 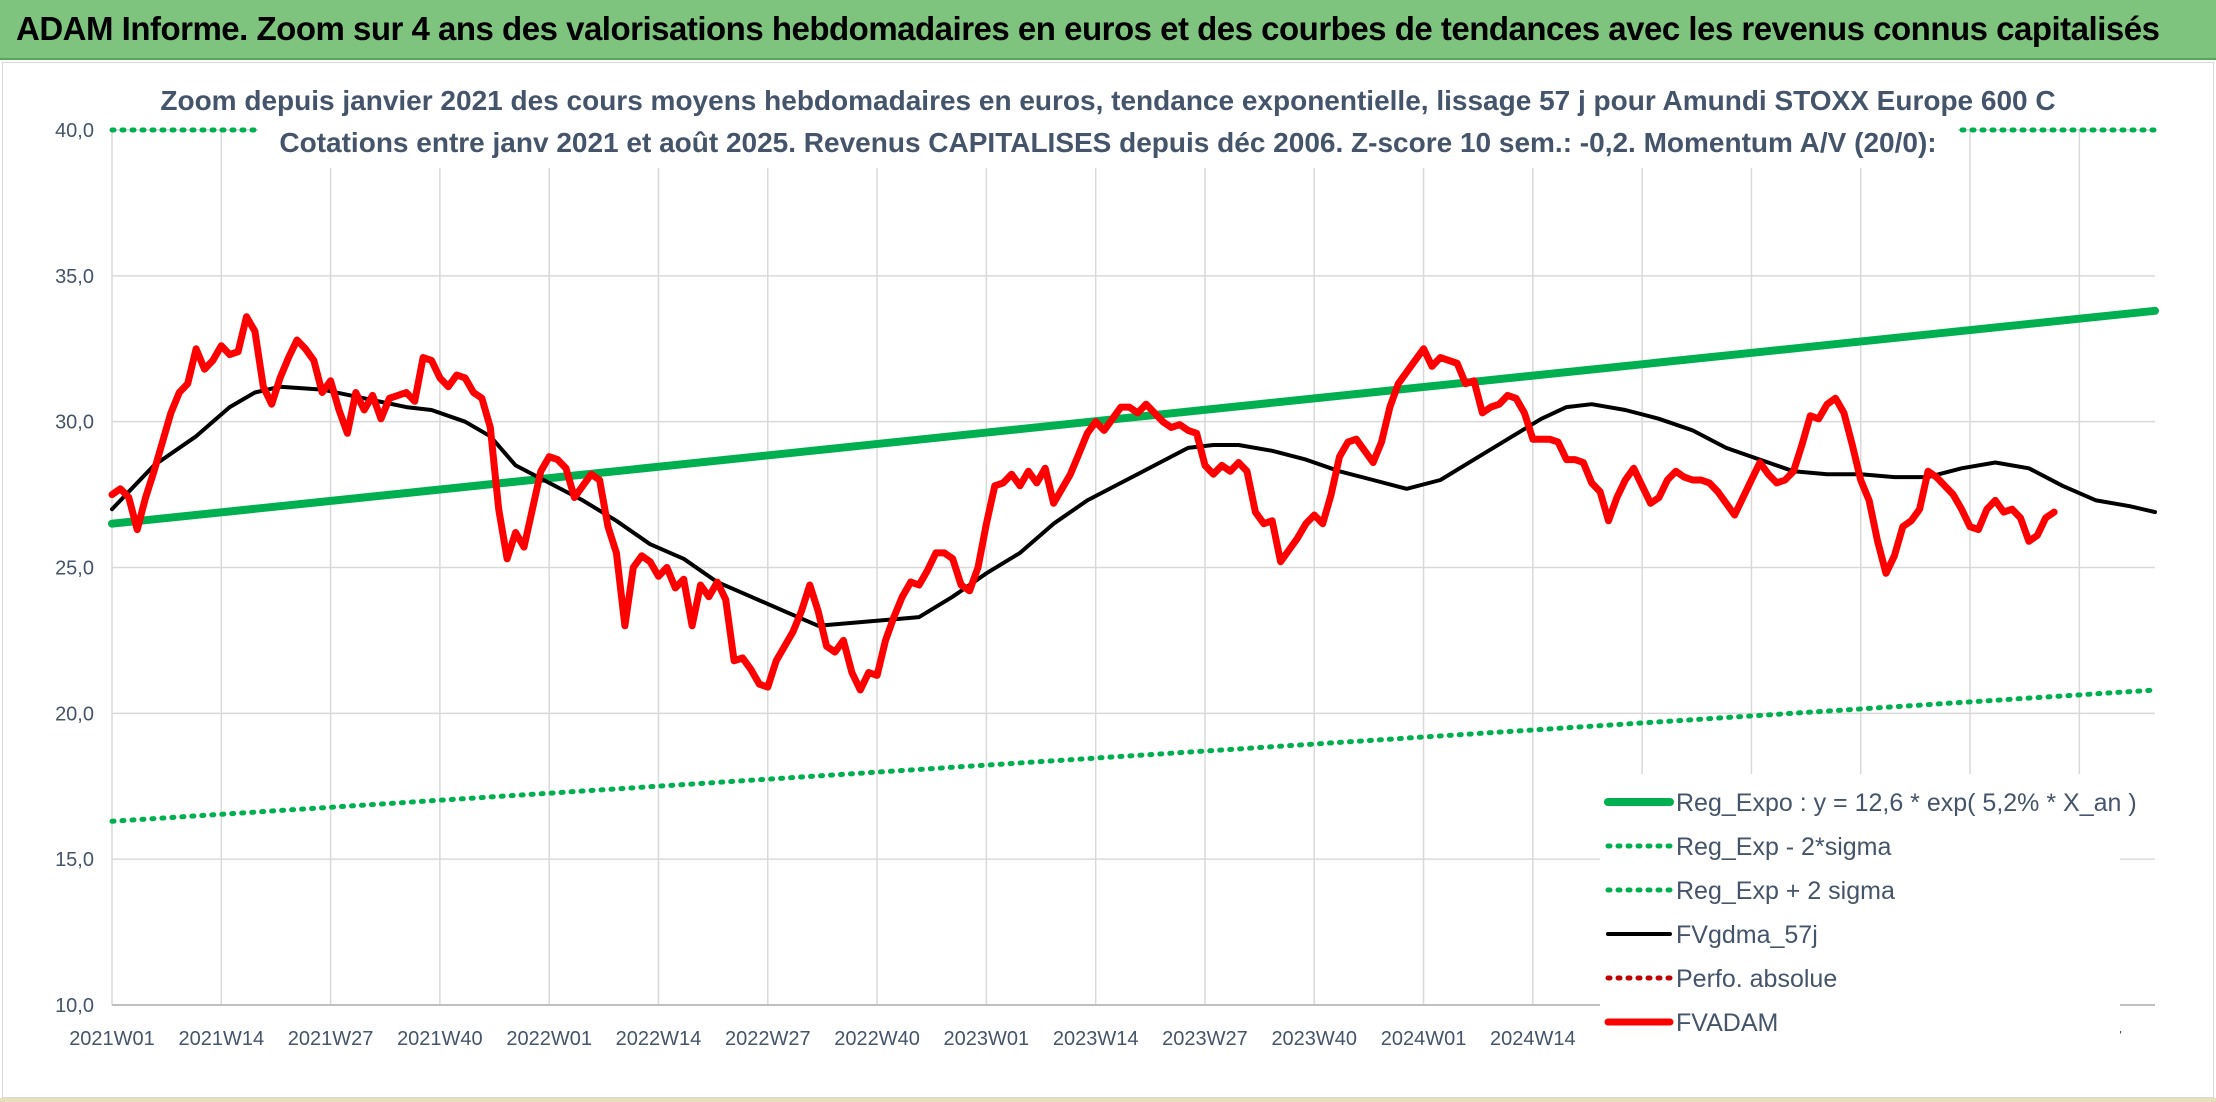 What do you see at coordinates (1314, 1039) in the screenshot?
I see `x-tick-label: 2023W40` at bounding box center [1314, 1039].